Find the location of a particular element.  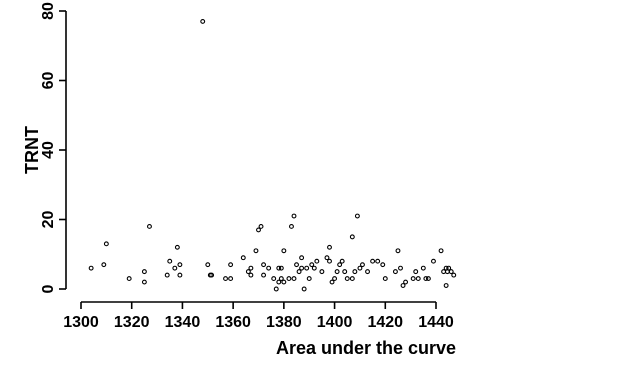

y-tick-label: 60 is located at coordinates (48, 81).